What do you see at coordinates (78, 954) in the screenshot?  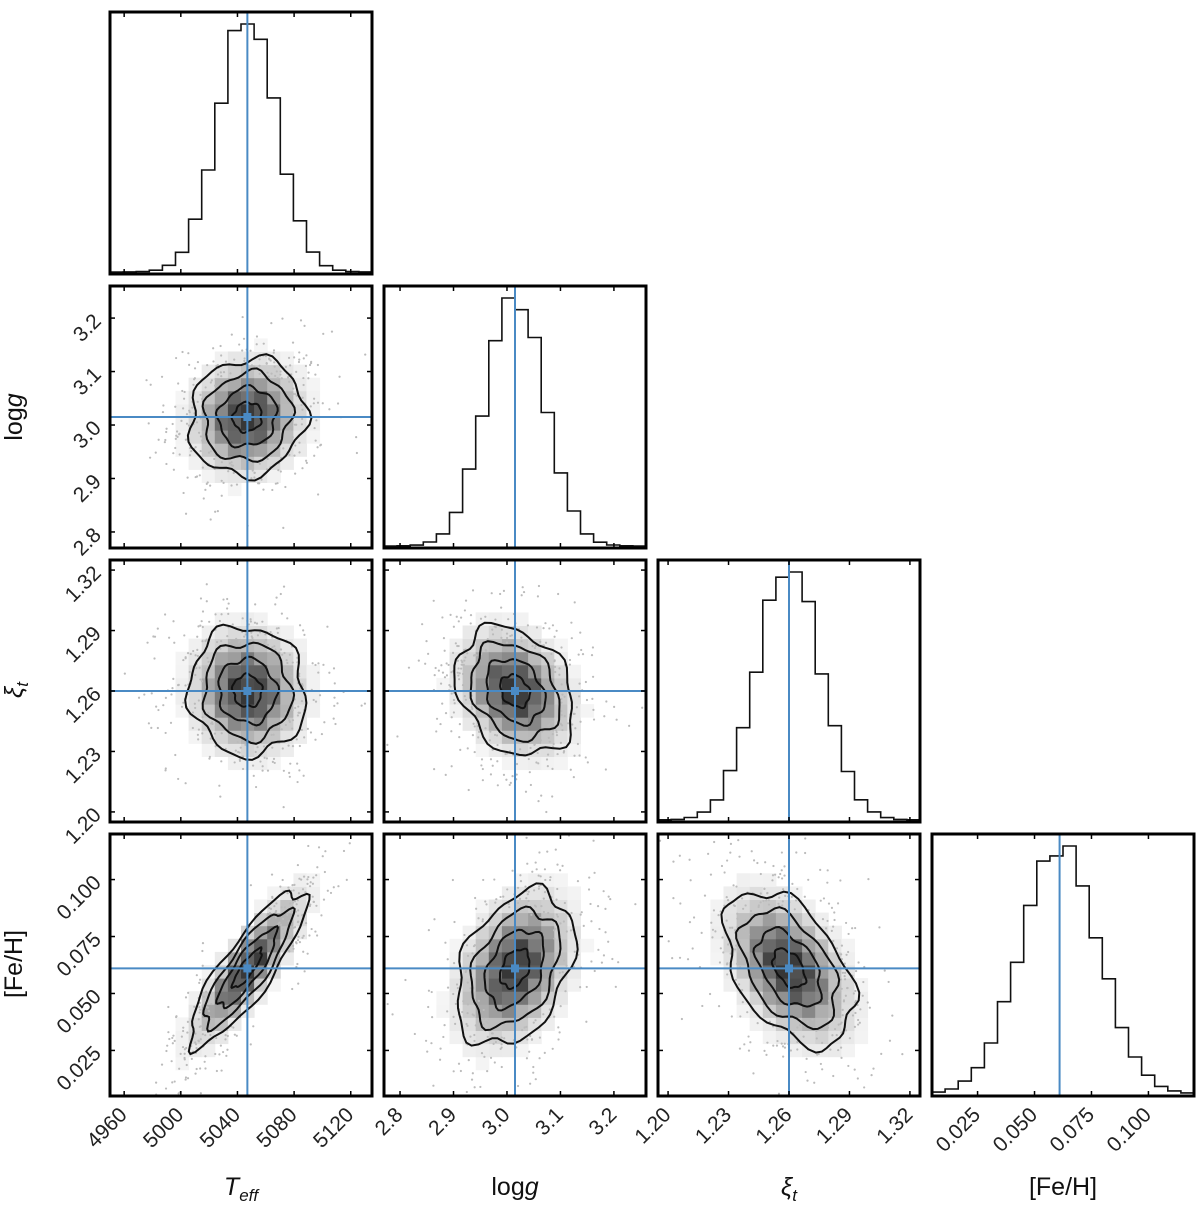 I see `y-tick-label-feh: 0.075` at bounding box center [78, 954].